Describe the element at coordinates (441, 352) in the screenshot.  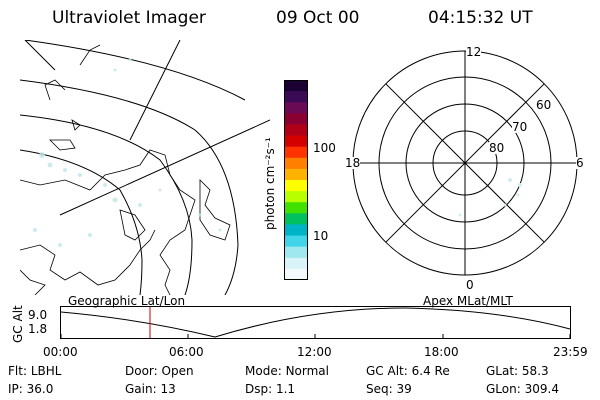
I see `timeline-x-tick-1800: 18:00` at that location.